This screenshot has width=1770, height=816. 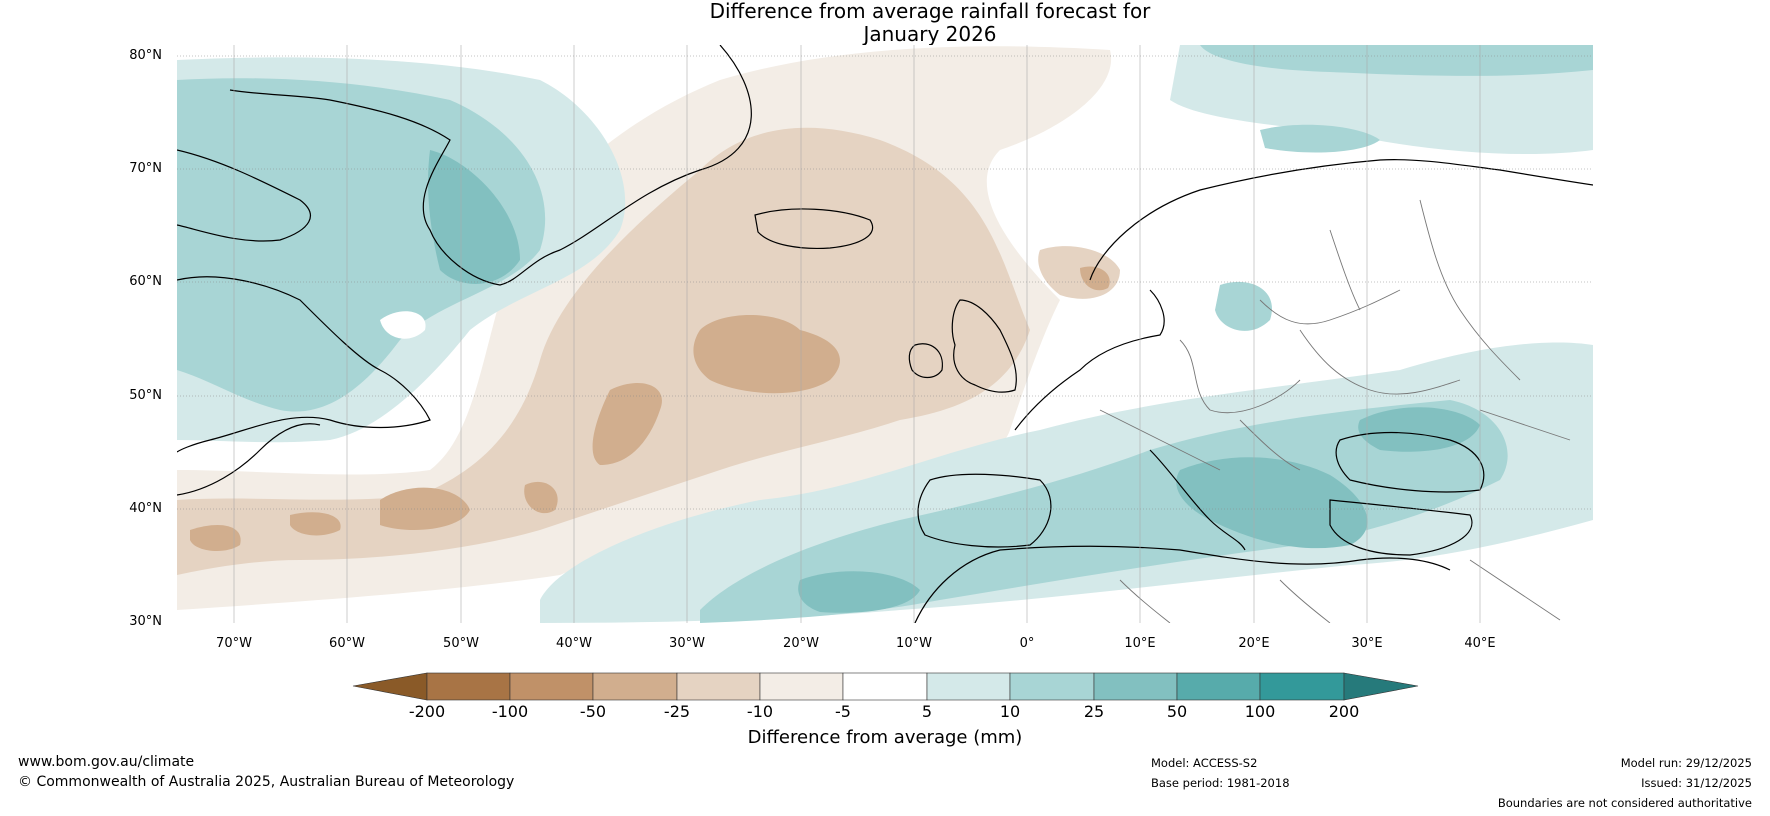 What do you see at coordinates (1177, 711) in the screenshot?
I see `colorbar-tick-label: 50` at bounding box center [1177, 711].